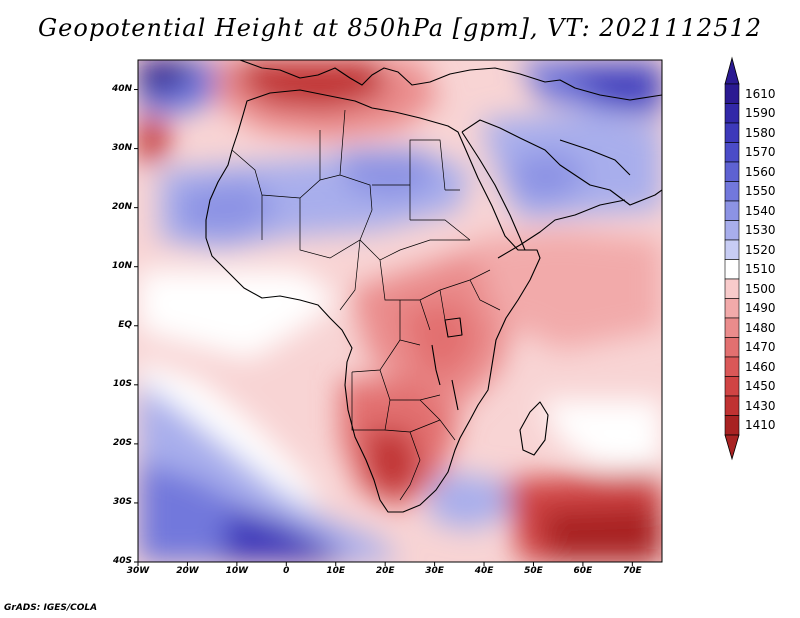  I want to click on lake-victoria, so click(453, 327).